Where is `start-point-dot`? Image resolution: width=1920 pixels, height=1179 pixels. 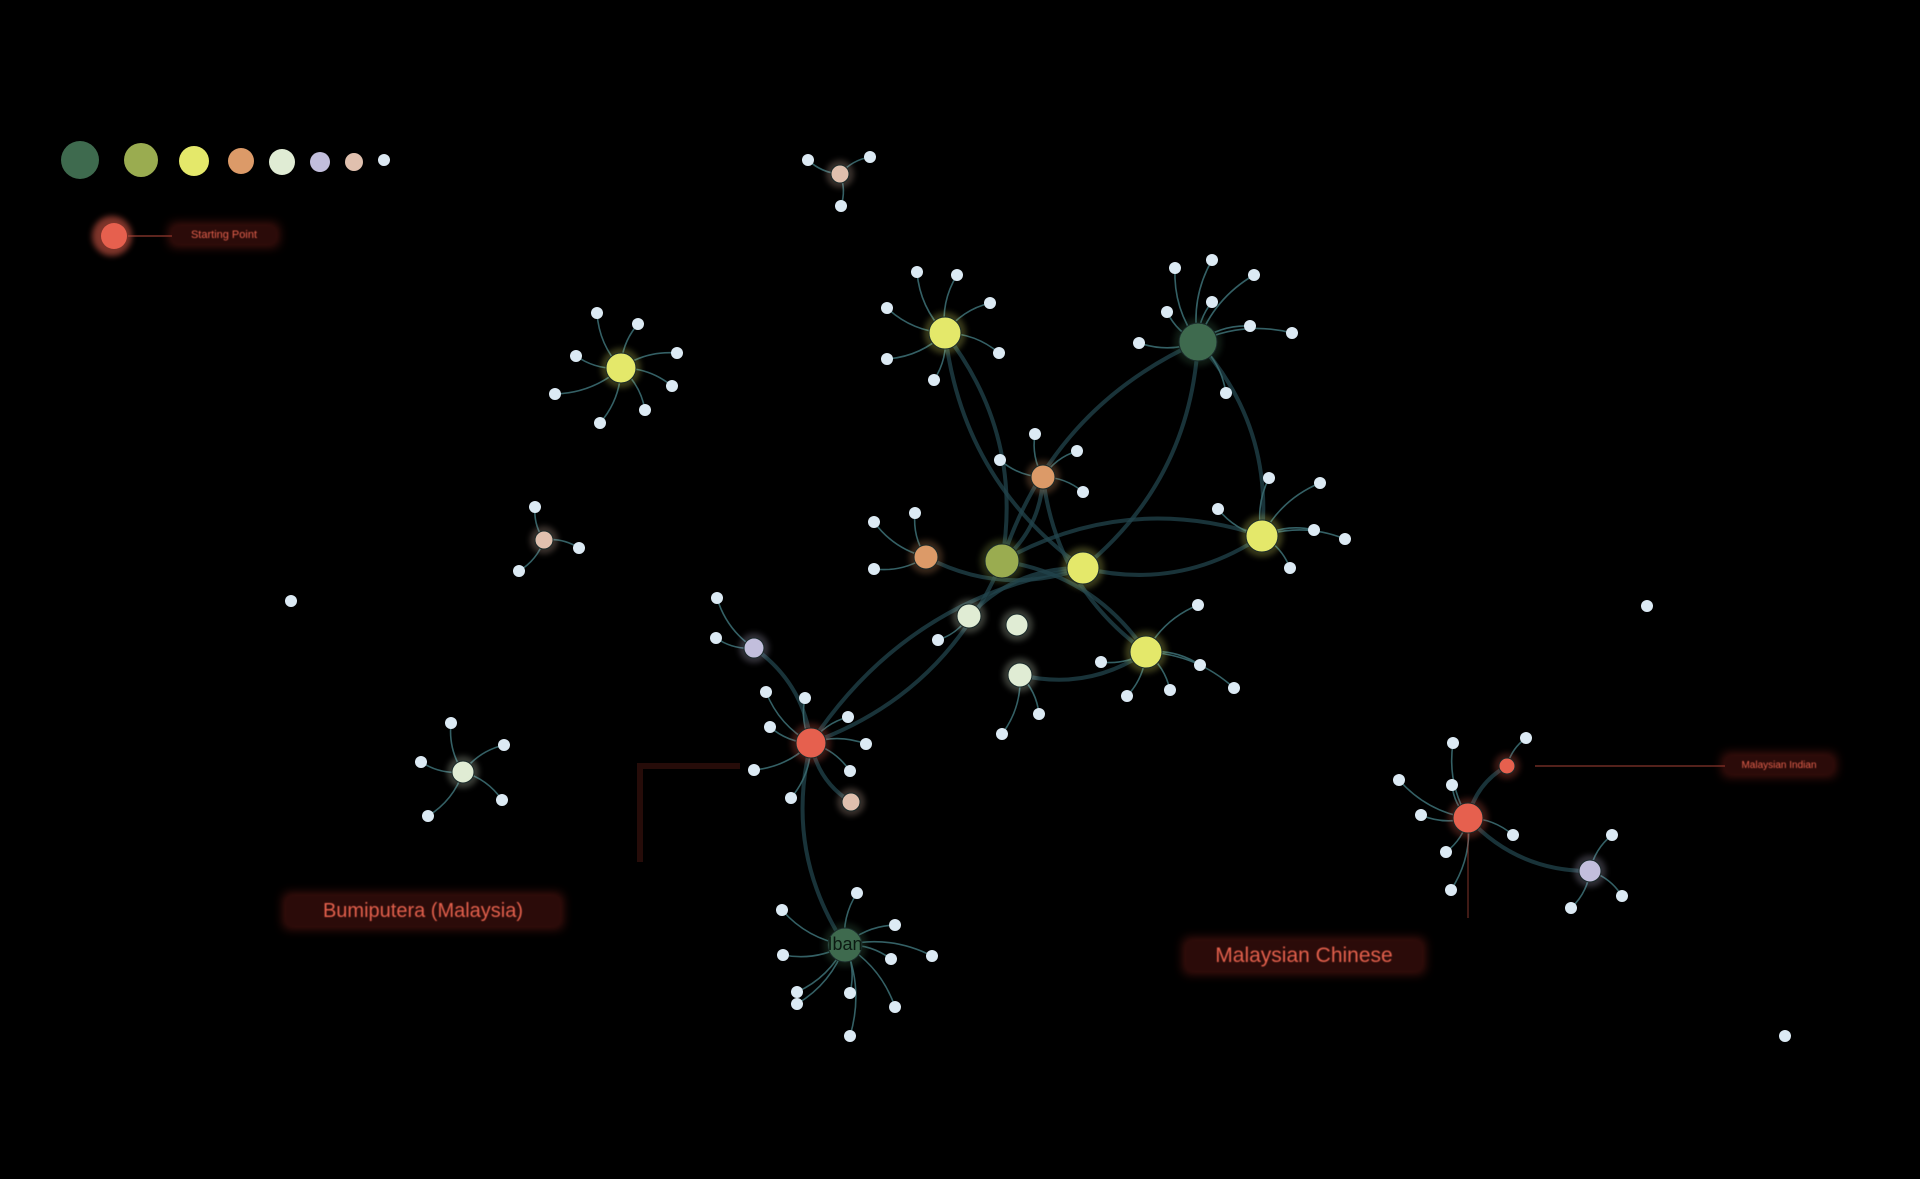
start-point-dot is located at coordinates (114, 236).